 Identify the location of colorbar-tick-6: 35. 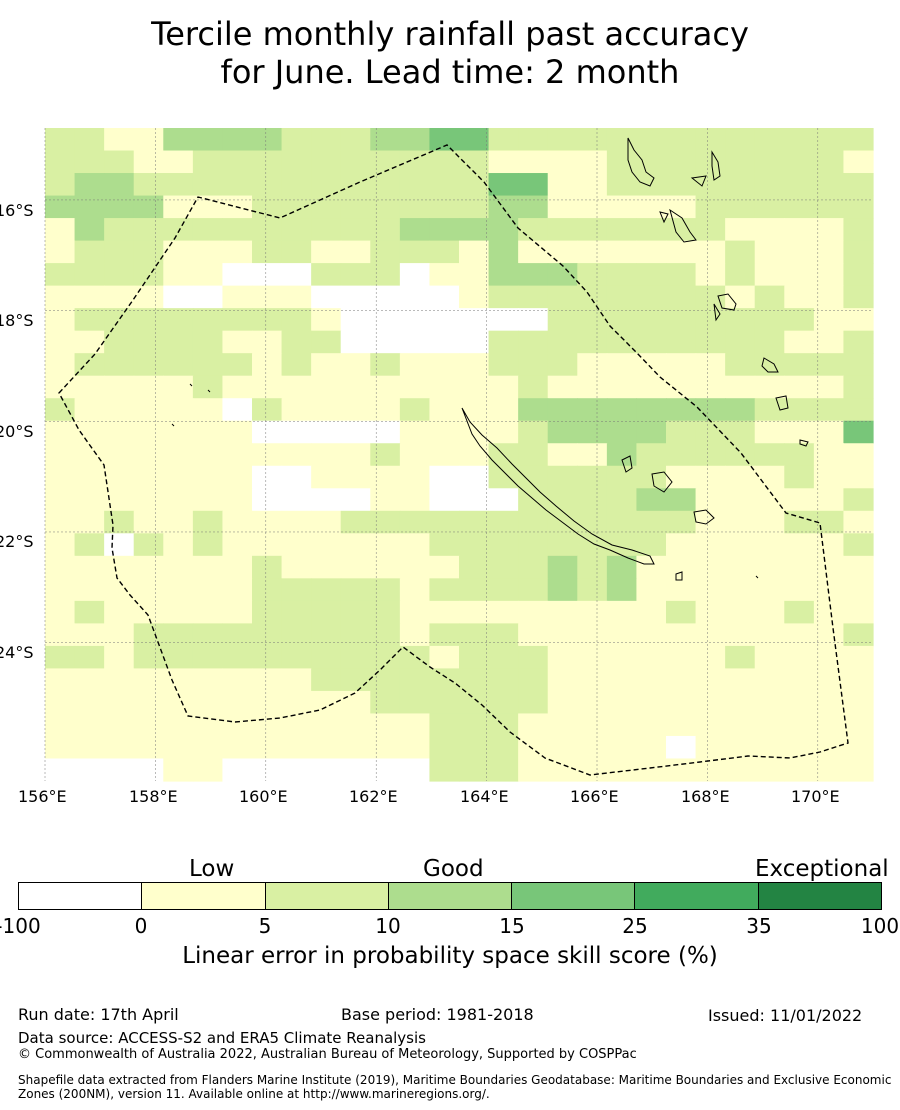
(759, 926).